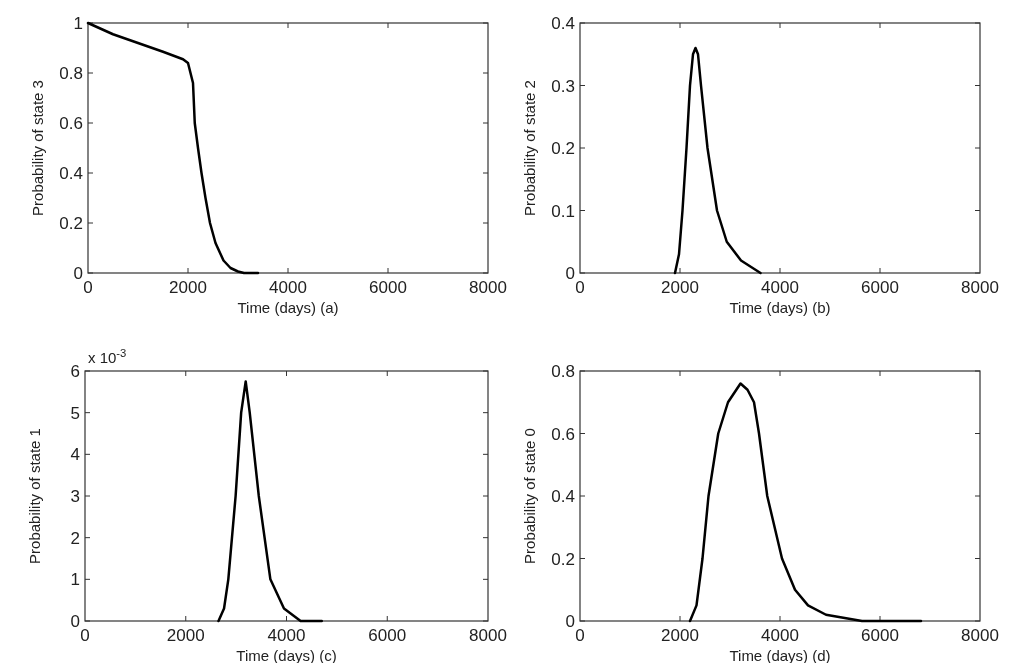 This screenshot has width=1020, height=670. Describe the element at coordinates (34, 496) in the screenshot. I see `y-axis-title: Probability of state 1` at that location.